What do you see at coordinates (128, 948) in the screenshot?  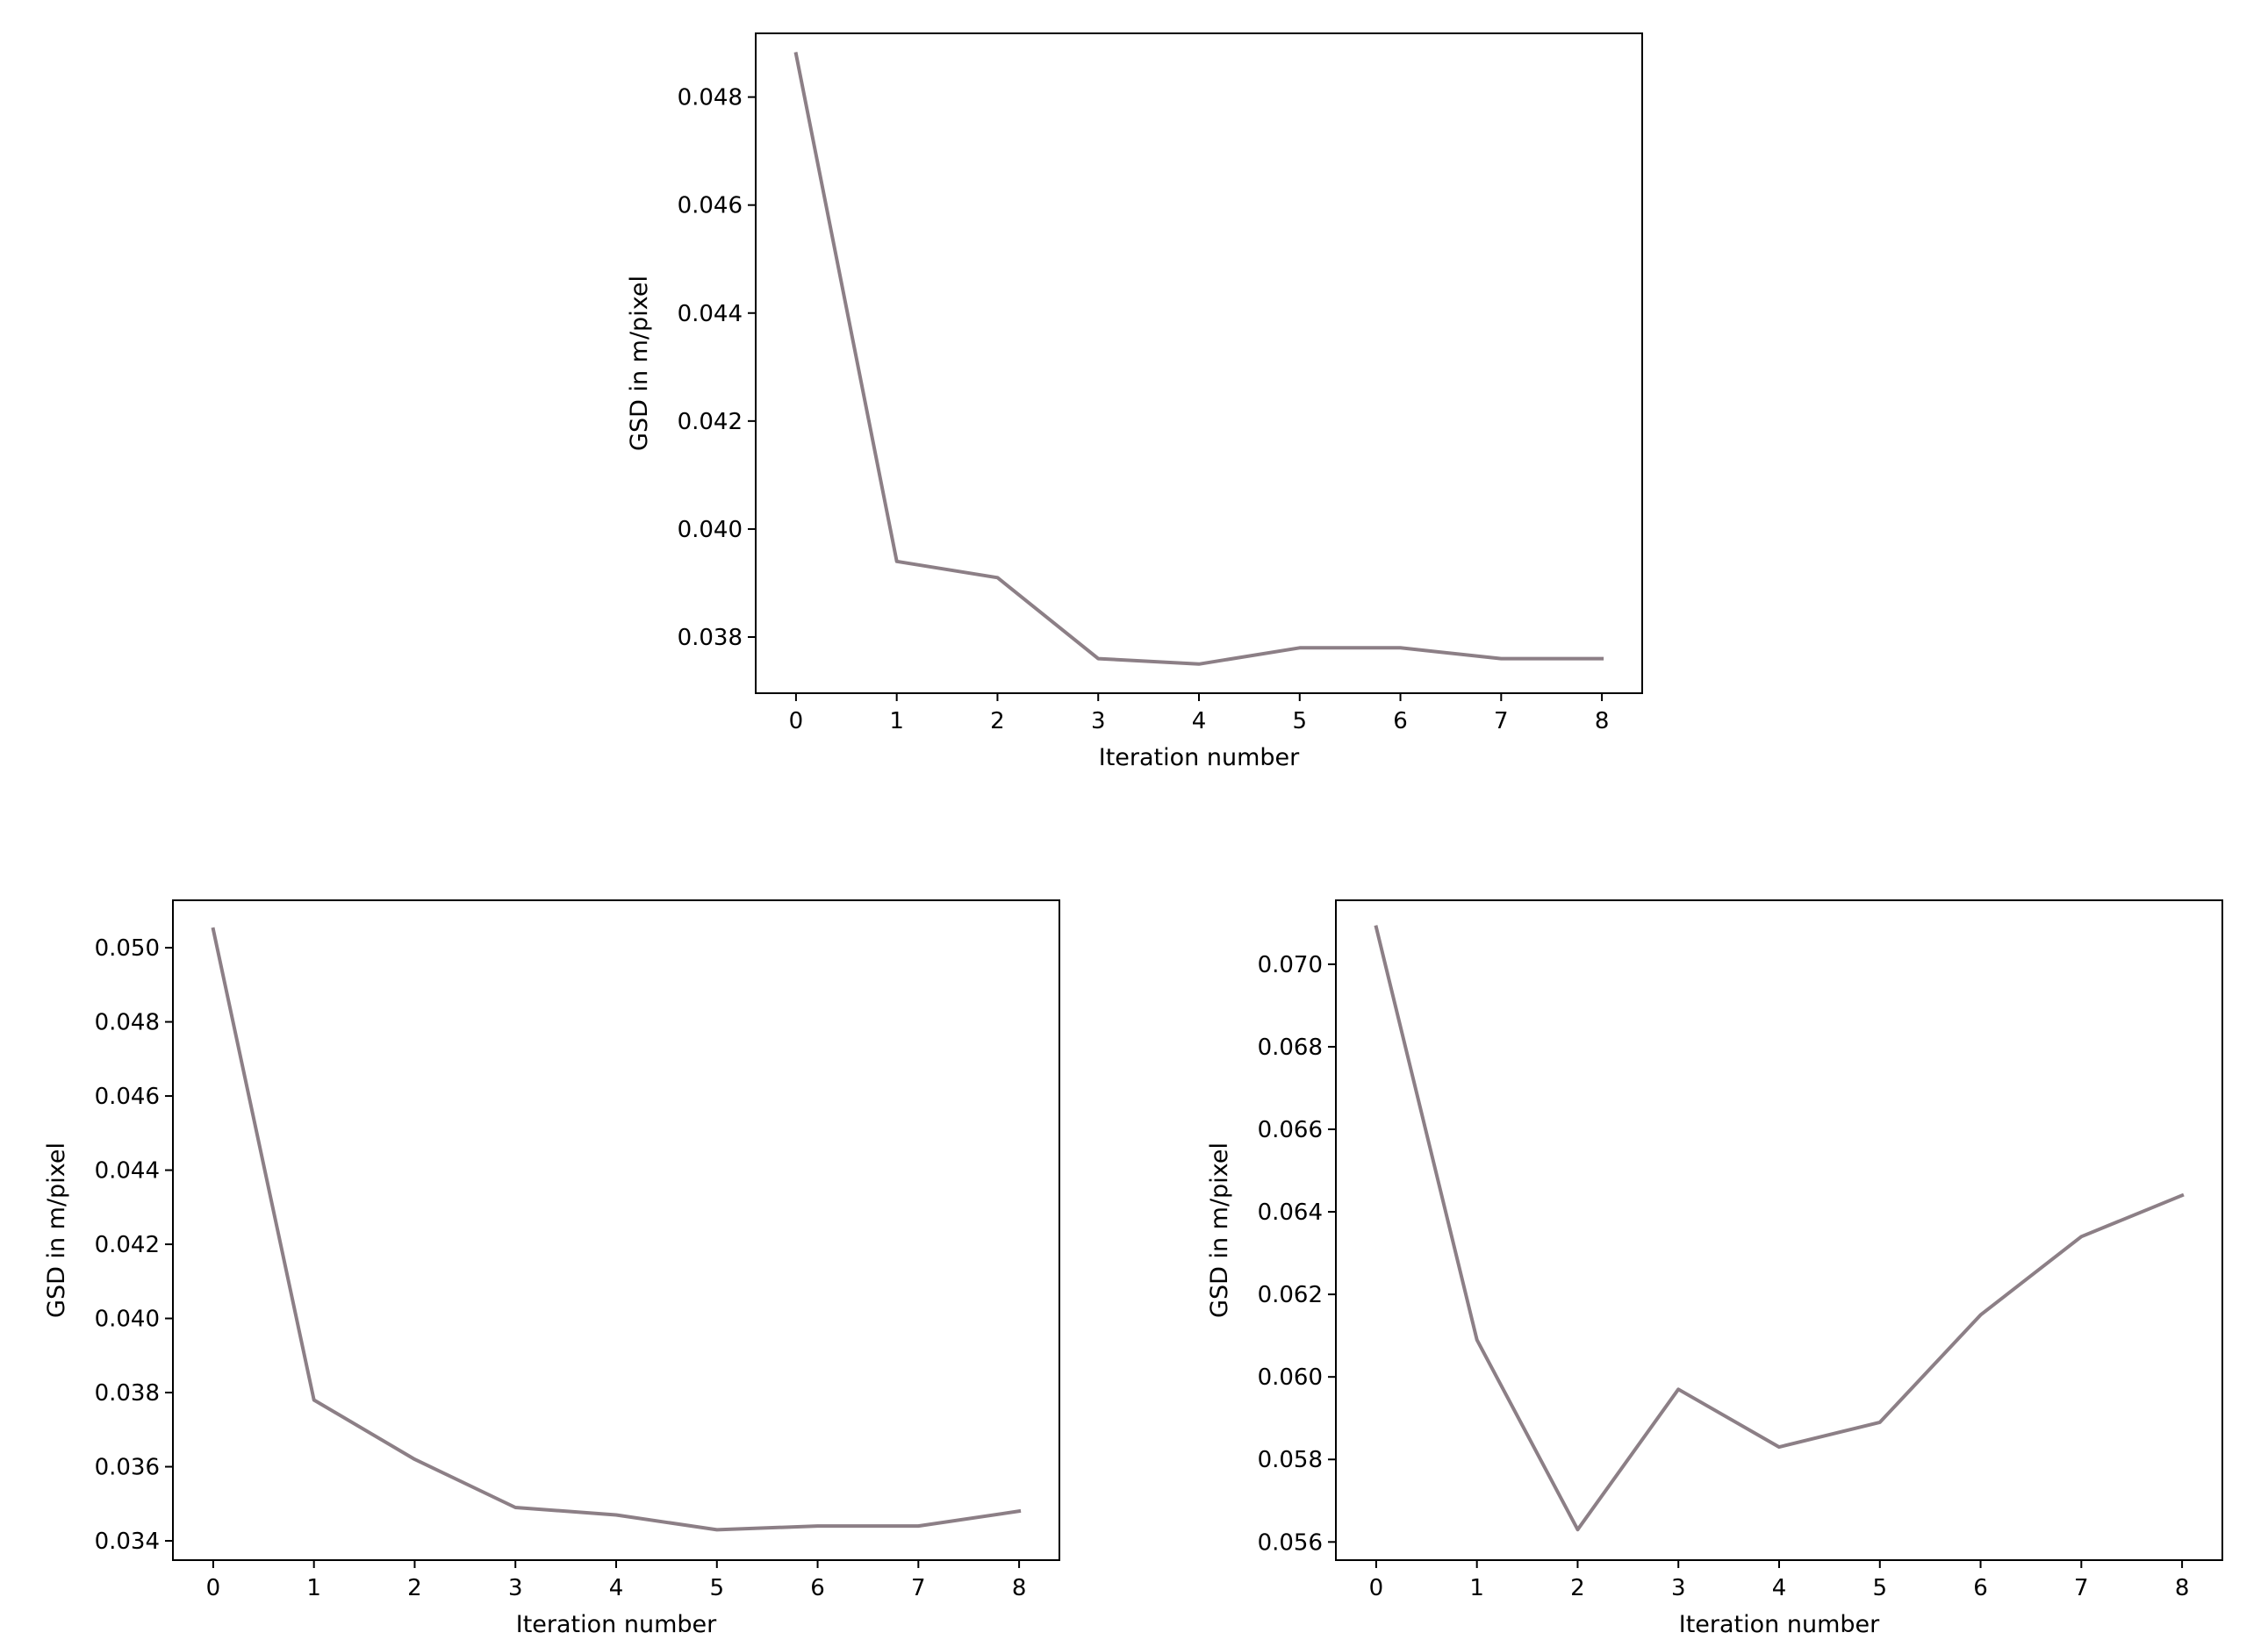 I see `y-tick-label: 0.050` at bounding box center [128, 948].